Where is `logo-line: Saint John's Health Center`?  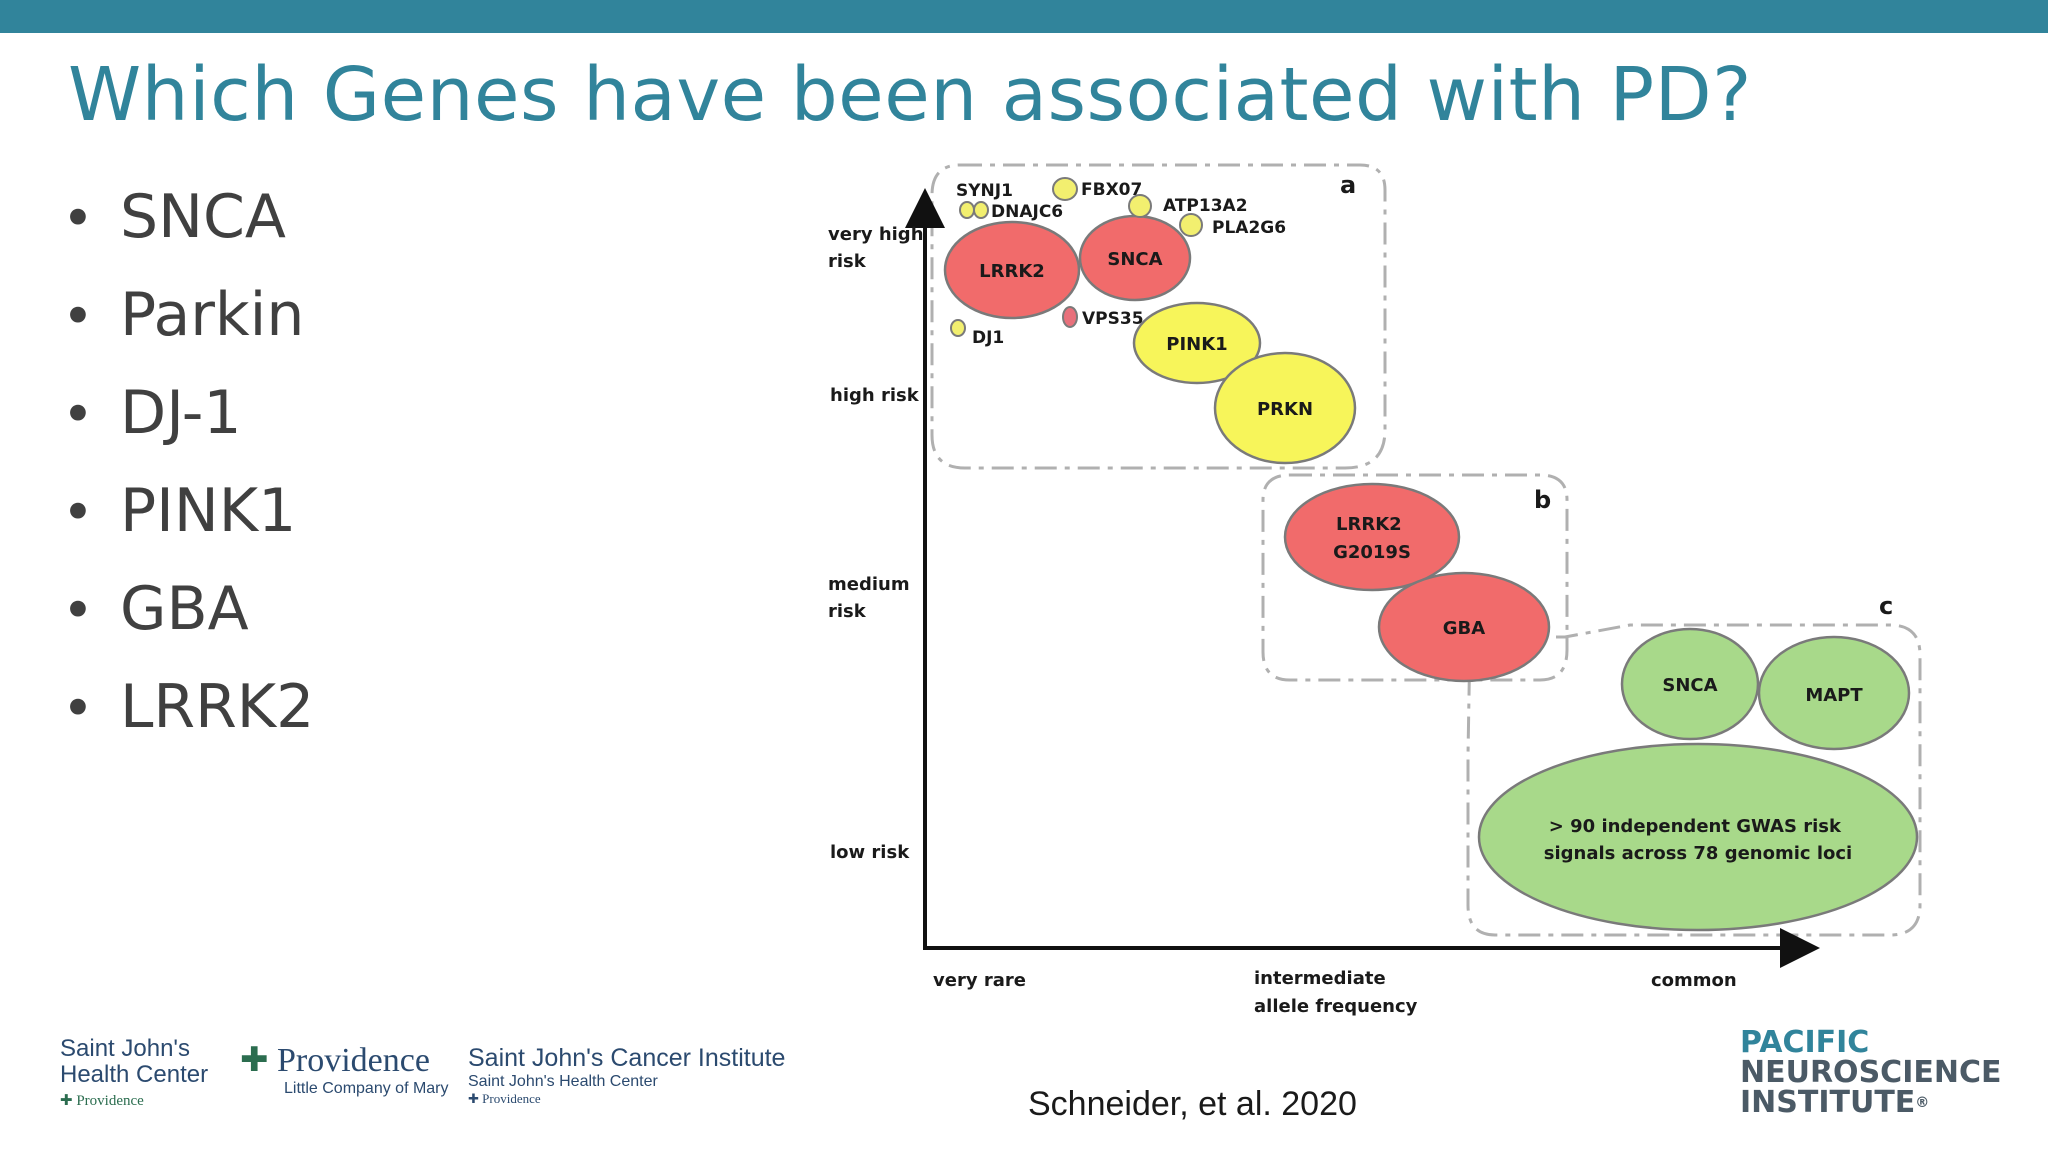 logo-line: Saint John's Health Center is located at coordinates (563, 1081).